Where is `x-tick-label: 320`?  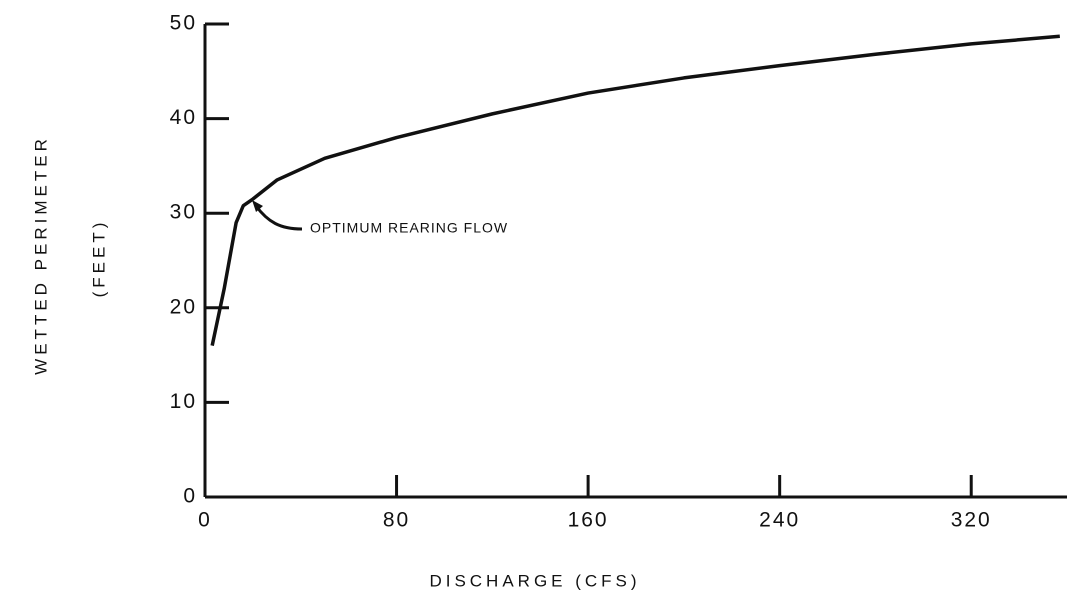
x-tick-label: 320 is located at coordinates (971, 520).